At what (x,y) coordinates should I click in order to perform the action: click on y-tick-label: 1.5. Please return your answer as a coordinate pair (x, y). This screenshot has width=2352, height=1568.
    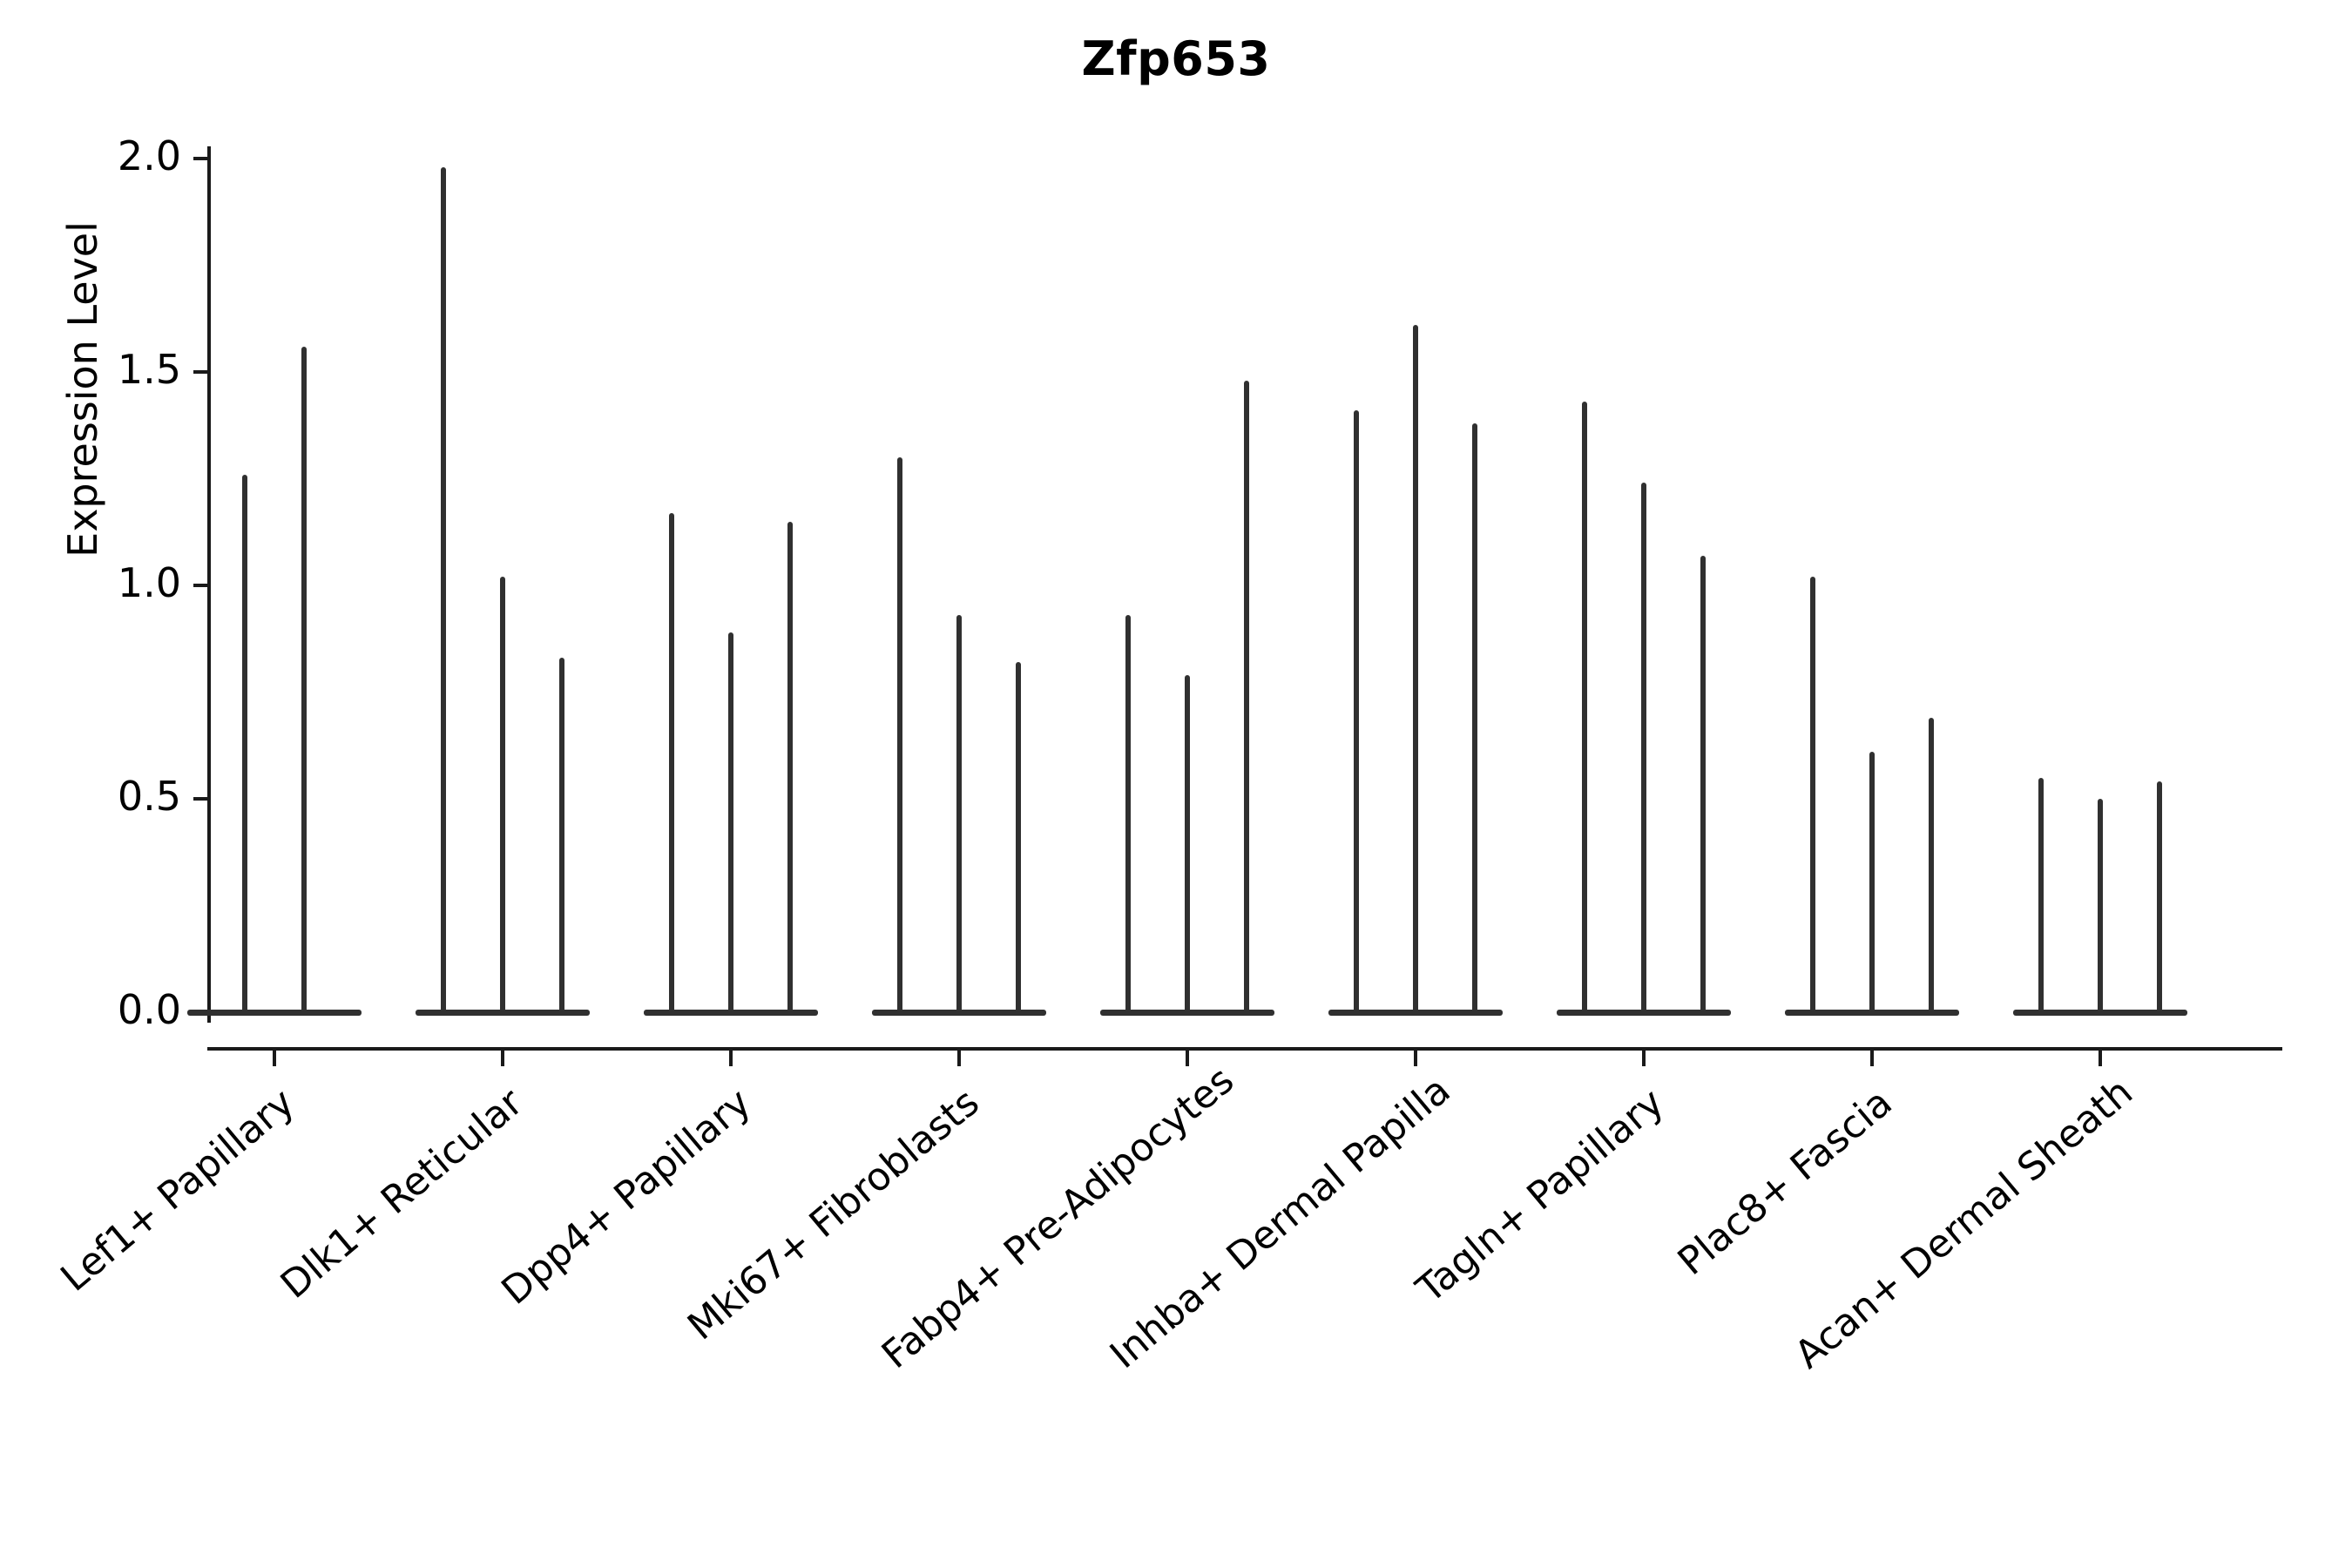
    Looking at the image, I should click on (149, 369).